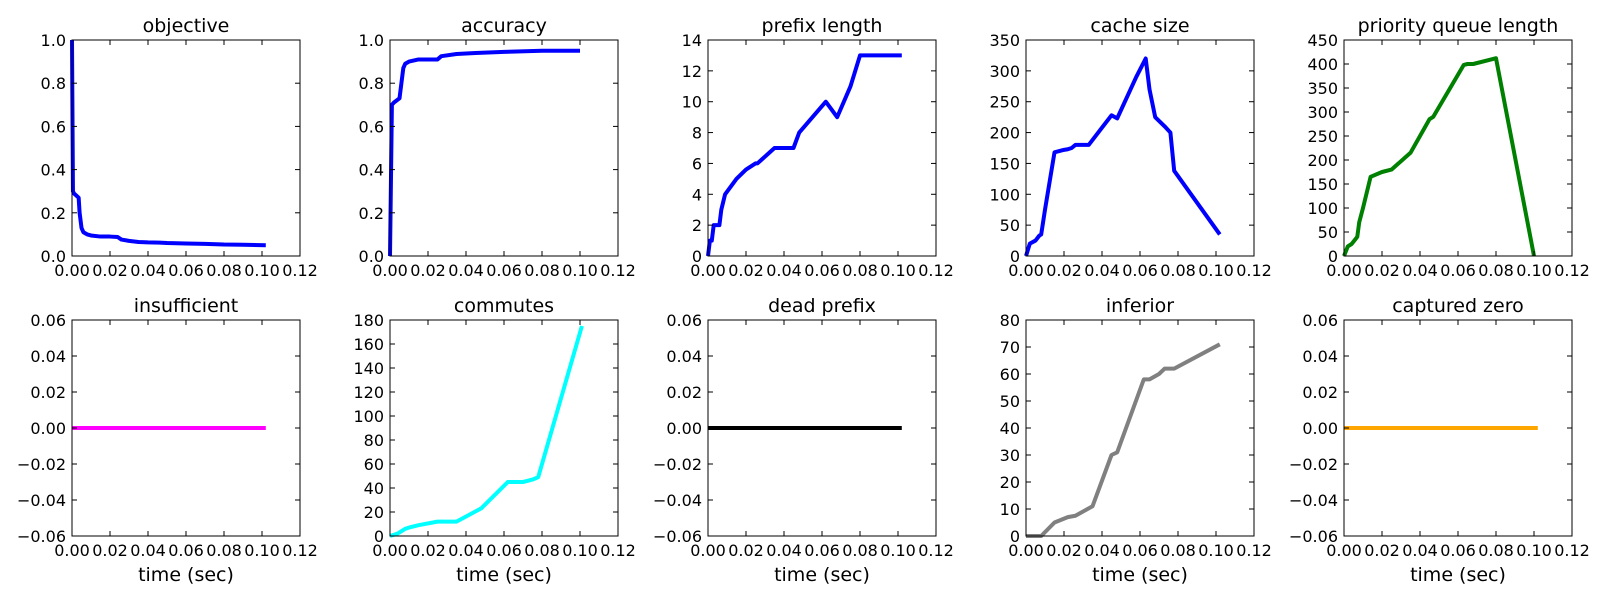 This screenshot has width=1600, height=600. What do you see at coordinates (1322, 184) in the screenshot?
I see `y-tick-label: 150` at bounding box center [1322, 184].